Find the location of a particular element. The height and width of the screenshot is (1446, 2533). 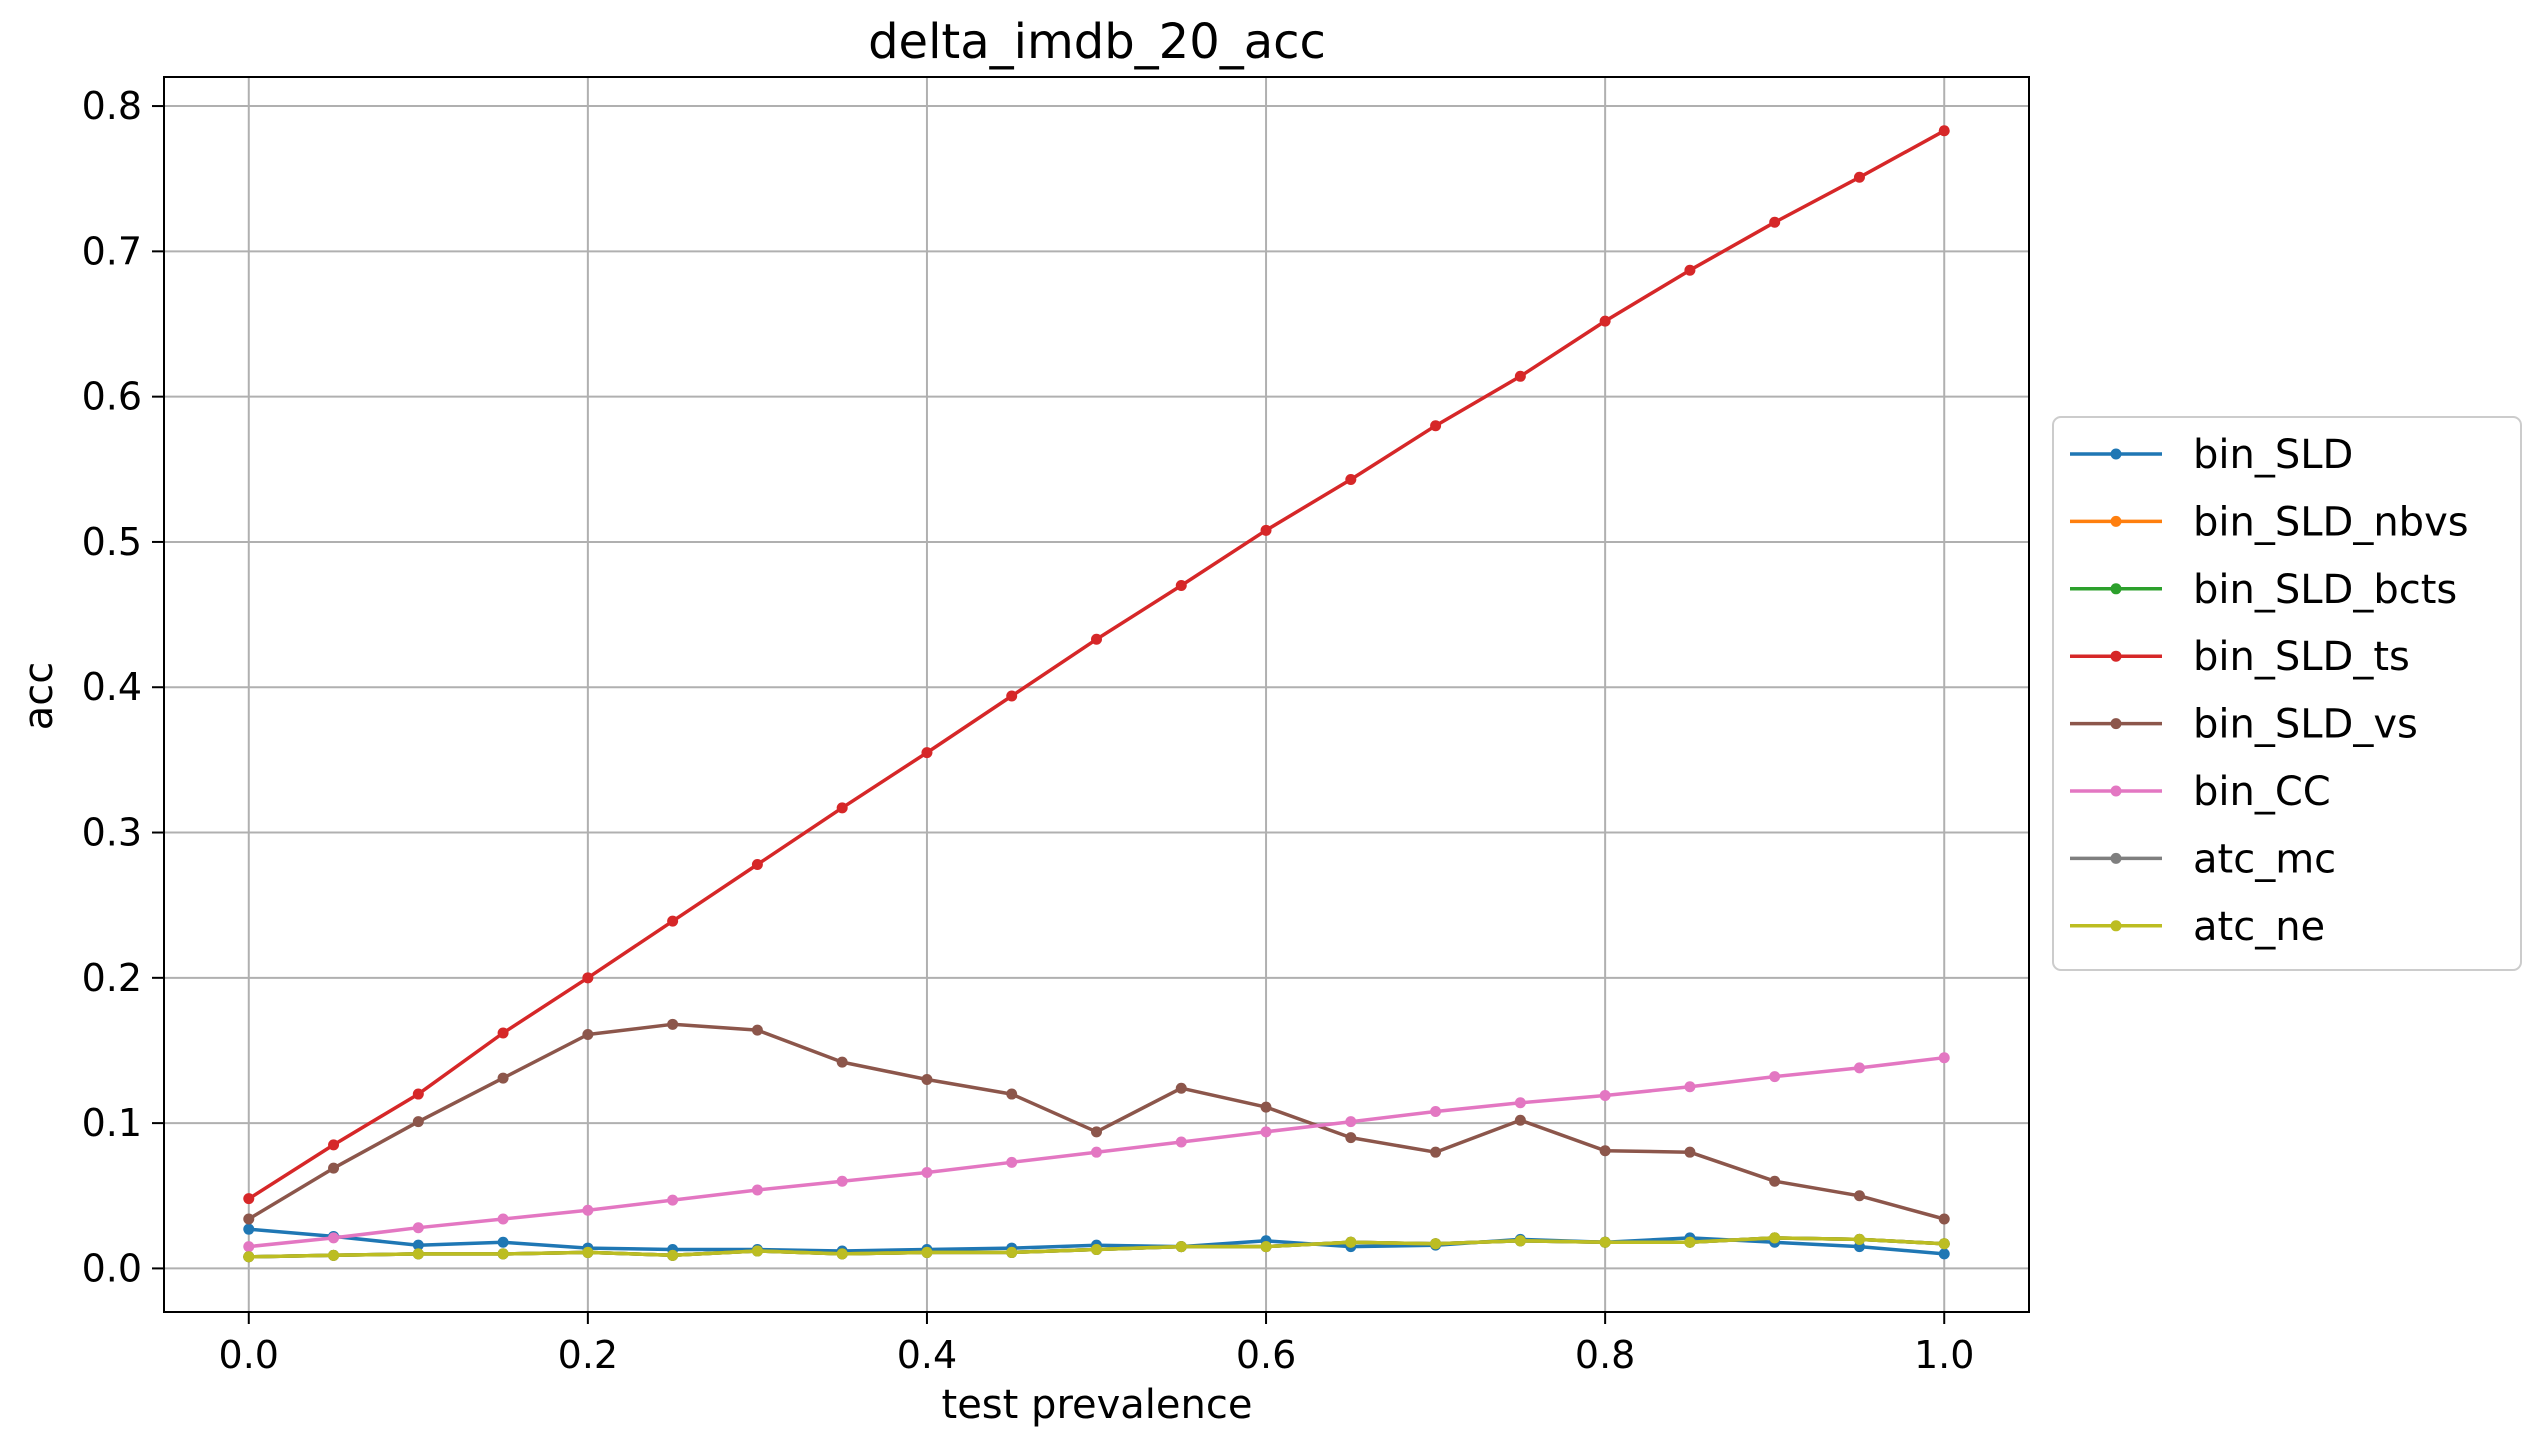

x-tick-label: 0.6 is located at coordinates (1266, 1355).